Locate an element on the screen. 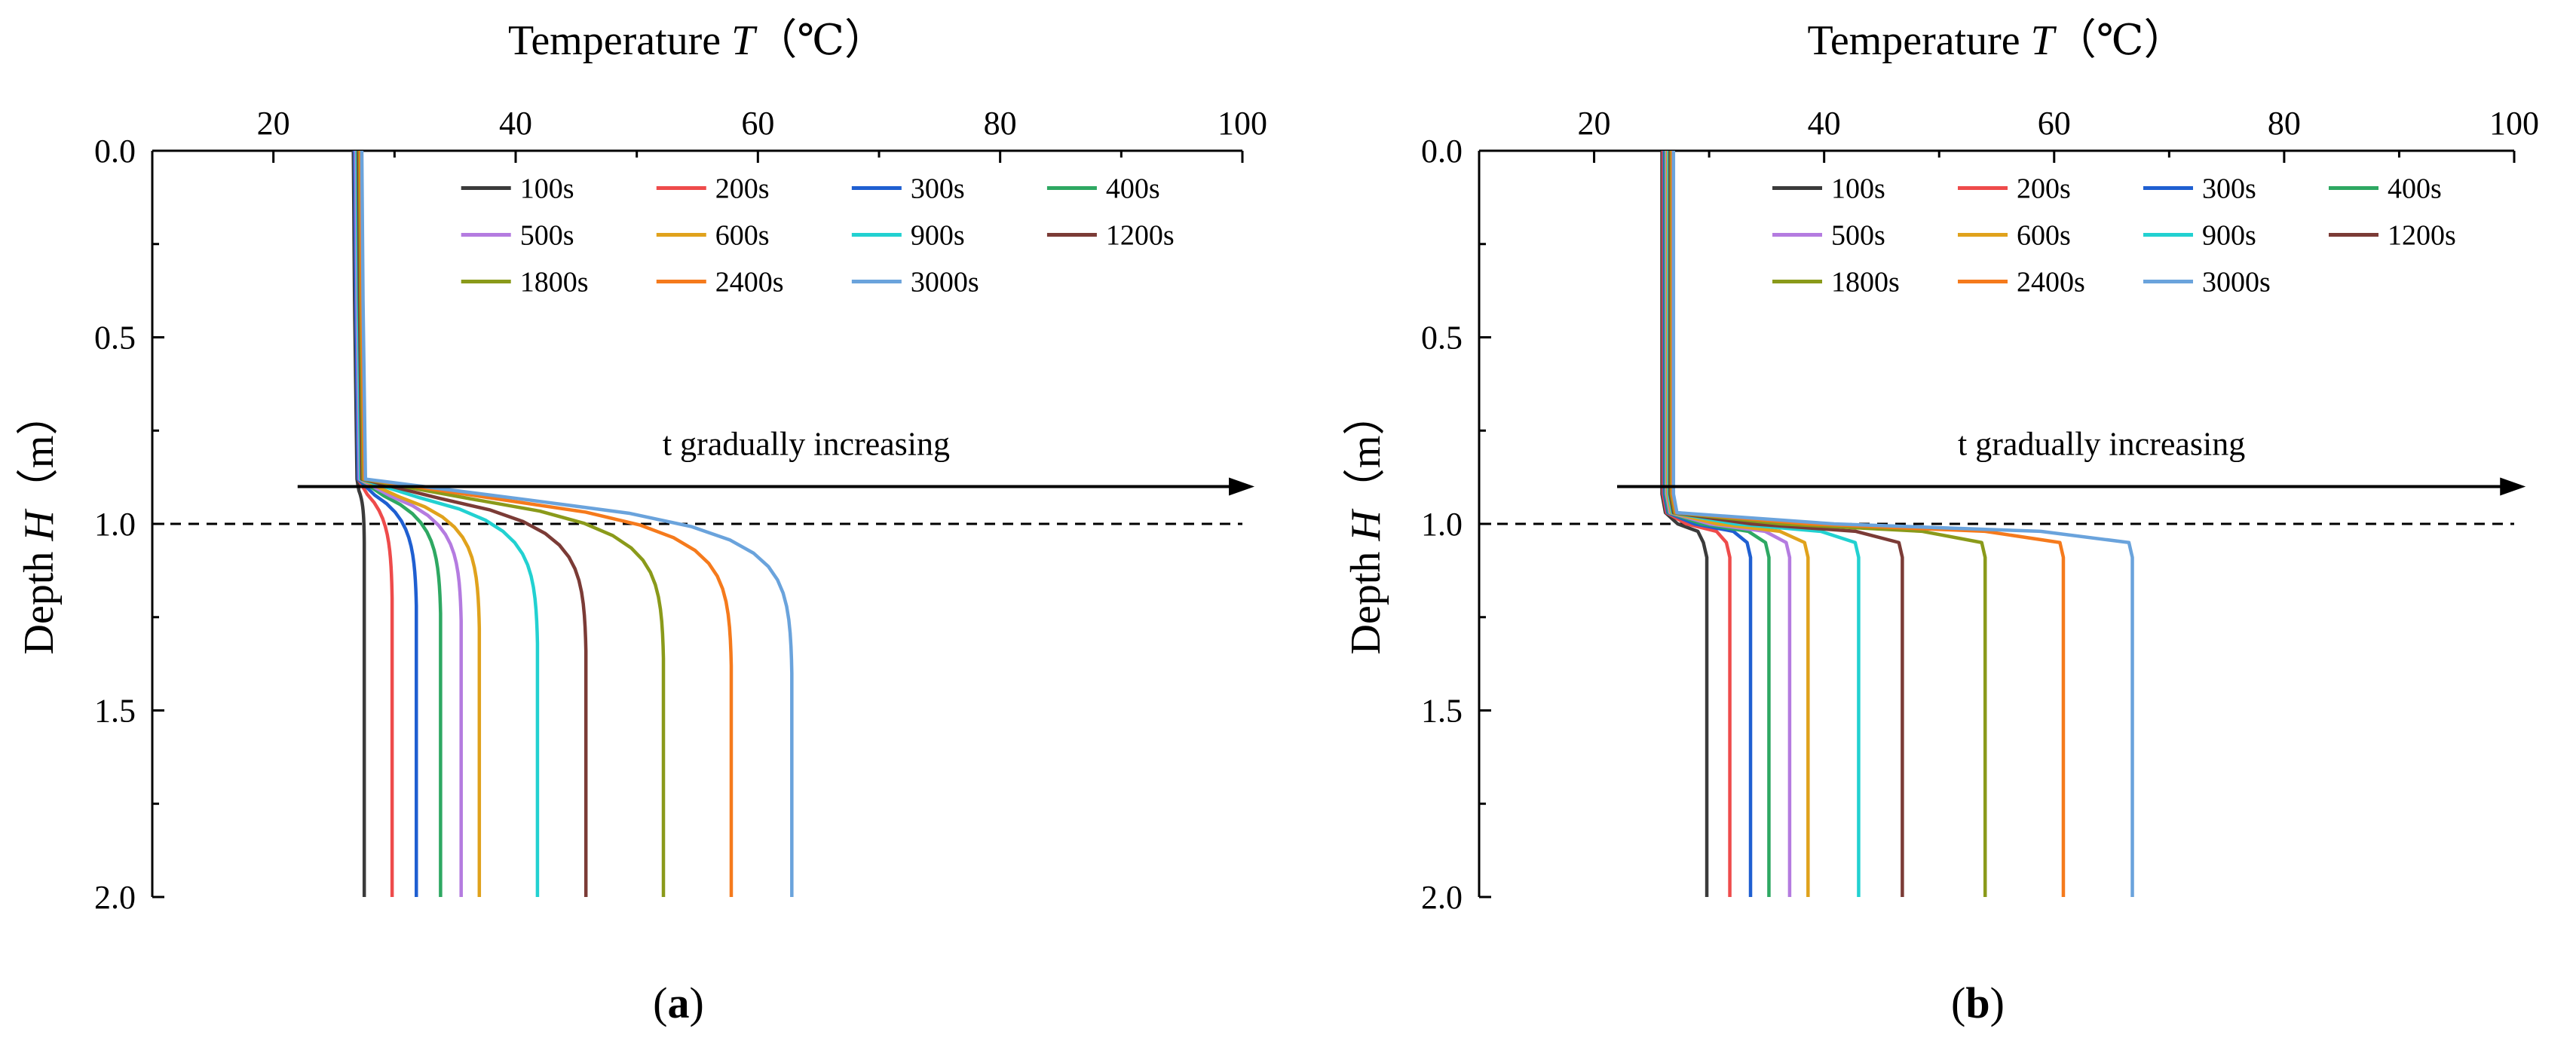 This screenshot has width=2576, height=1047. series-line-300s is located at coordinates (385, 523).